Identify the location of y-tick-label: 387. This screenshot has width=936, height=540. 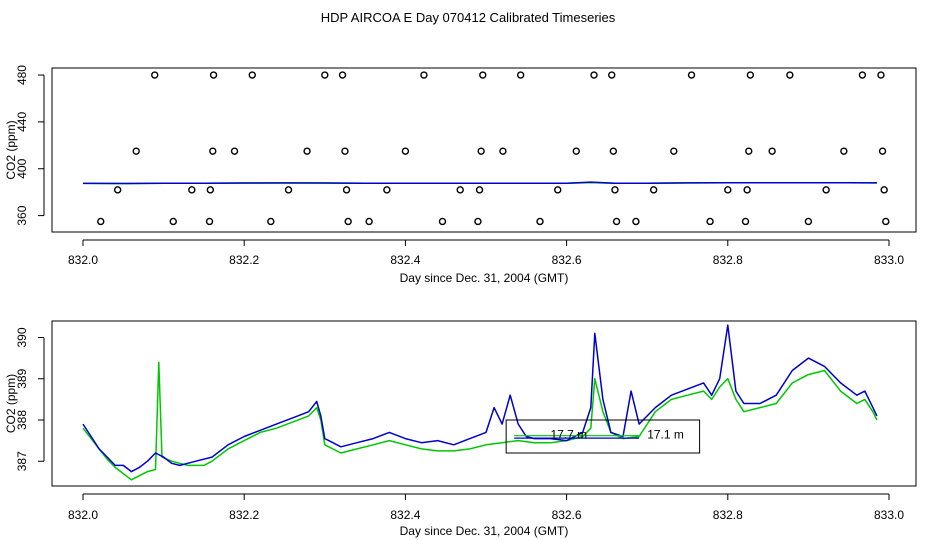
(22, 461).